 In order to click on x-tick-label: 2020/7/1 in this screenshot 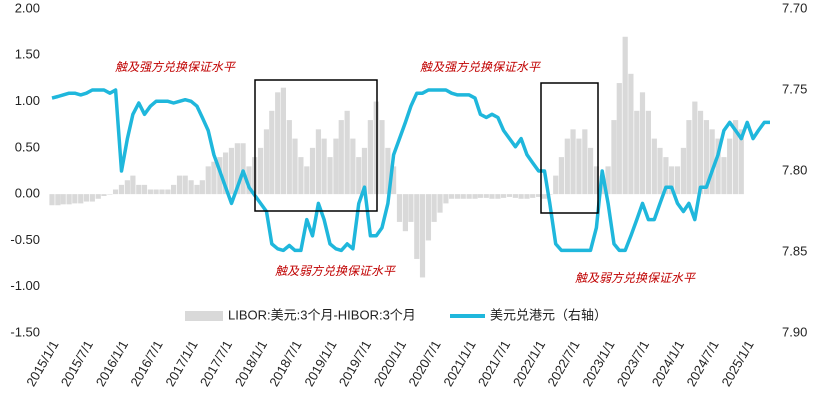, I will do `click(424, 363)`.